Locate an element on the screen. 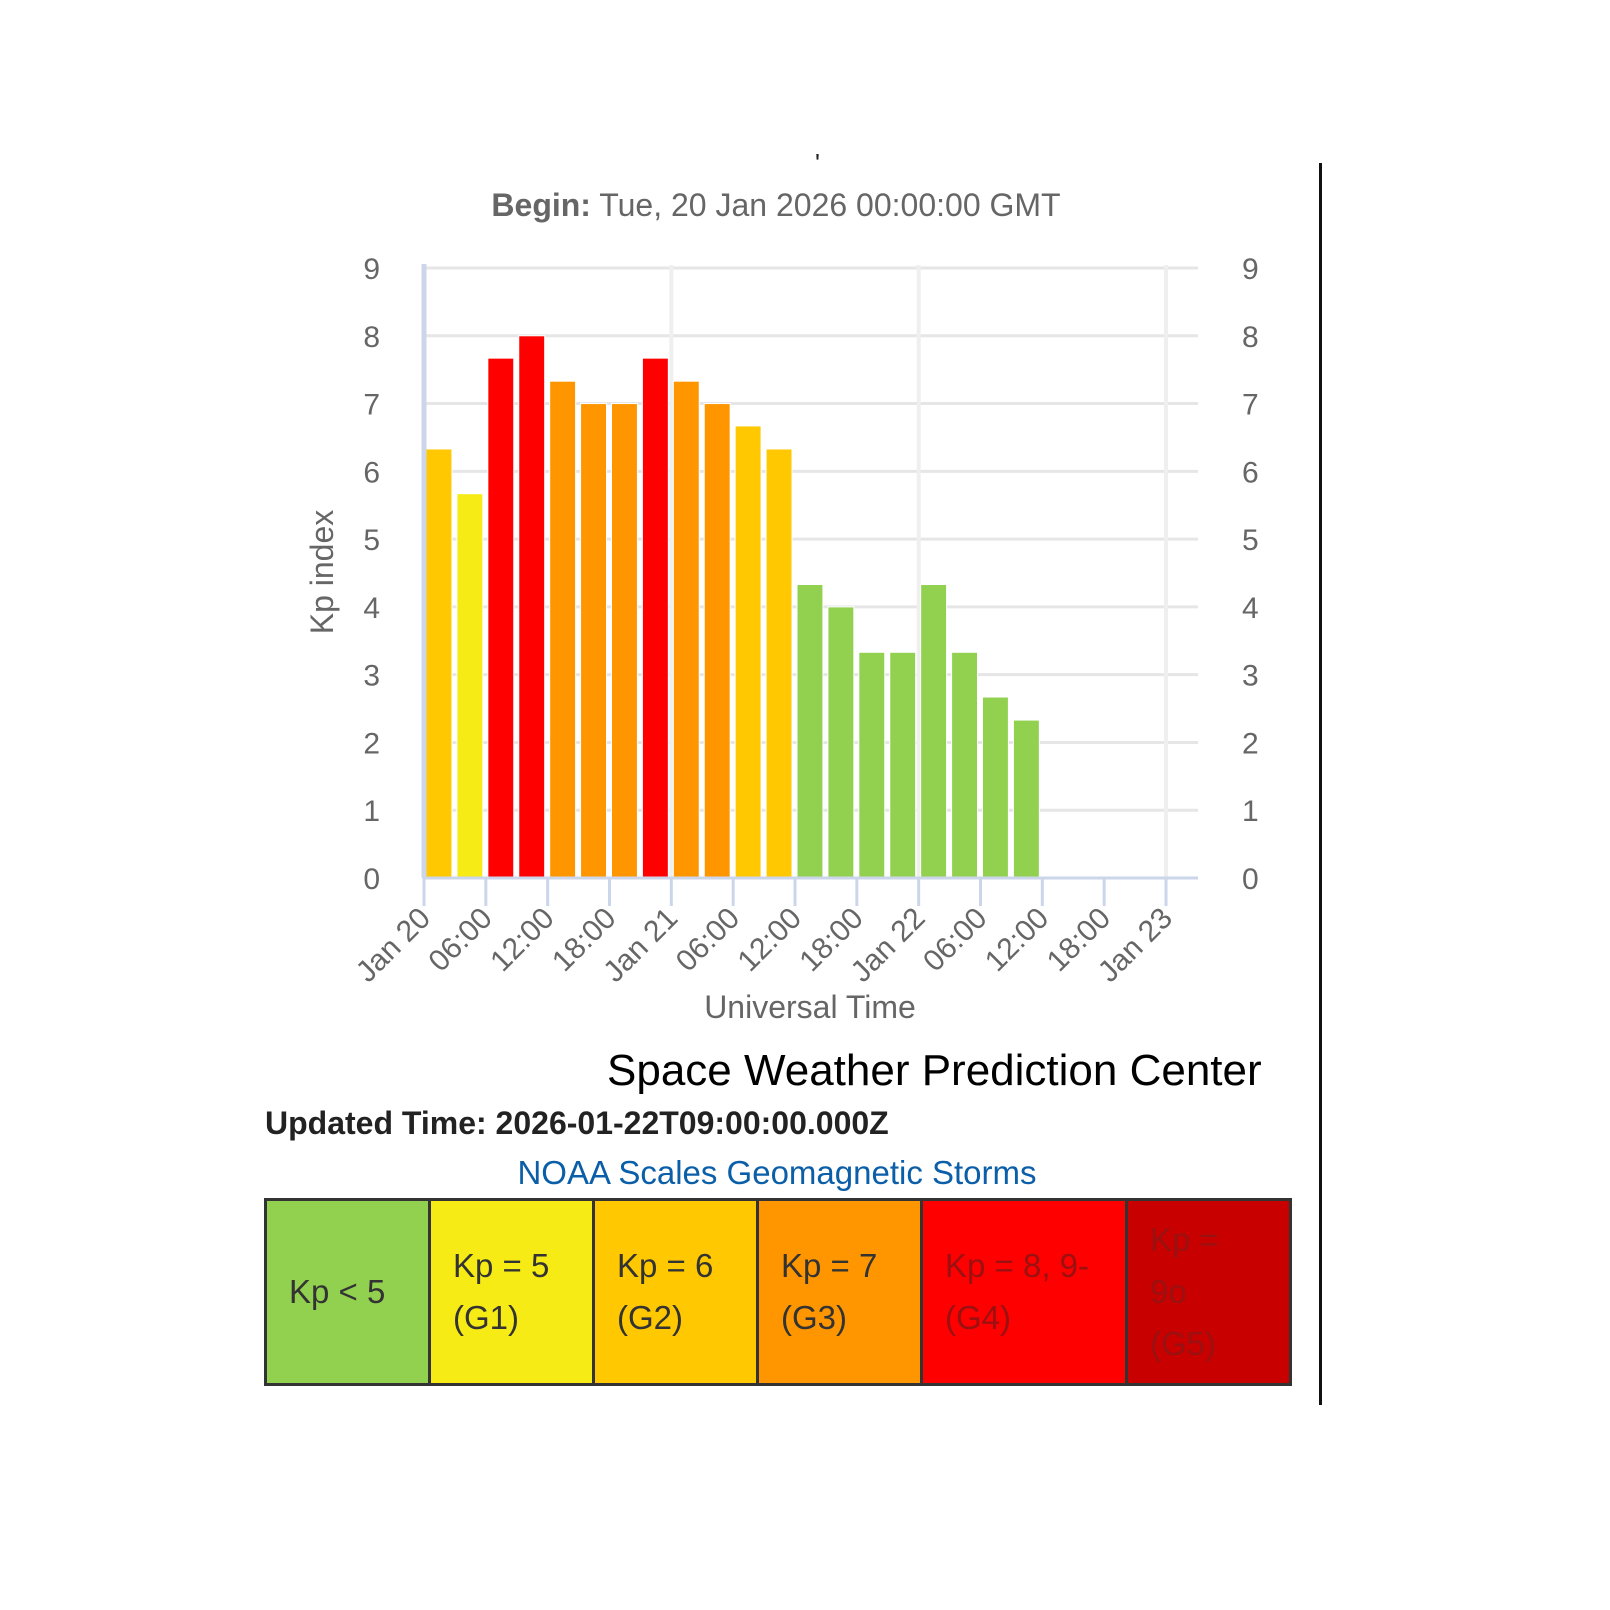 The height and width of the screenshot is (1610, 1610). y-tick-label-right: 9 is located at coordinates (1250, 269).